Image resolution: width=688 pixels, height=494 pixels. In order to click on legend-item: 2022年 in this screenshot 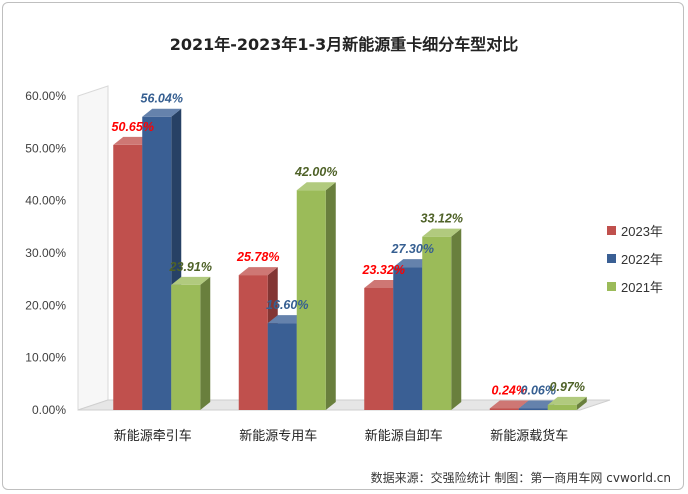, I will do `click(635, 259)`.